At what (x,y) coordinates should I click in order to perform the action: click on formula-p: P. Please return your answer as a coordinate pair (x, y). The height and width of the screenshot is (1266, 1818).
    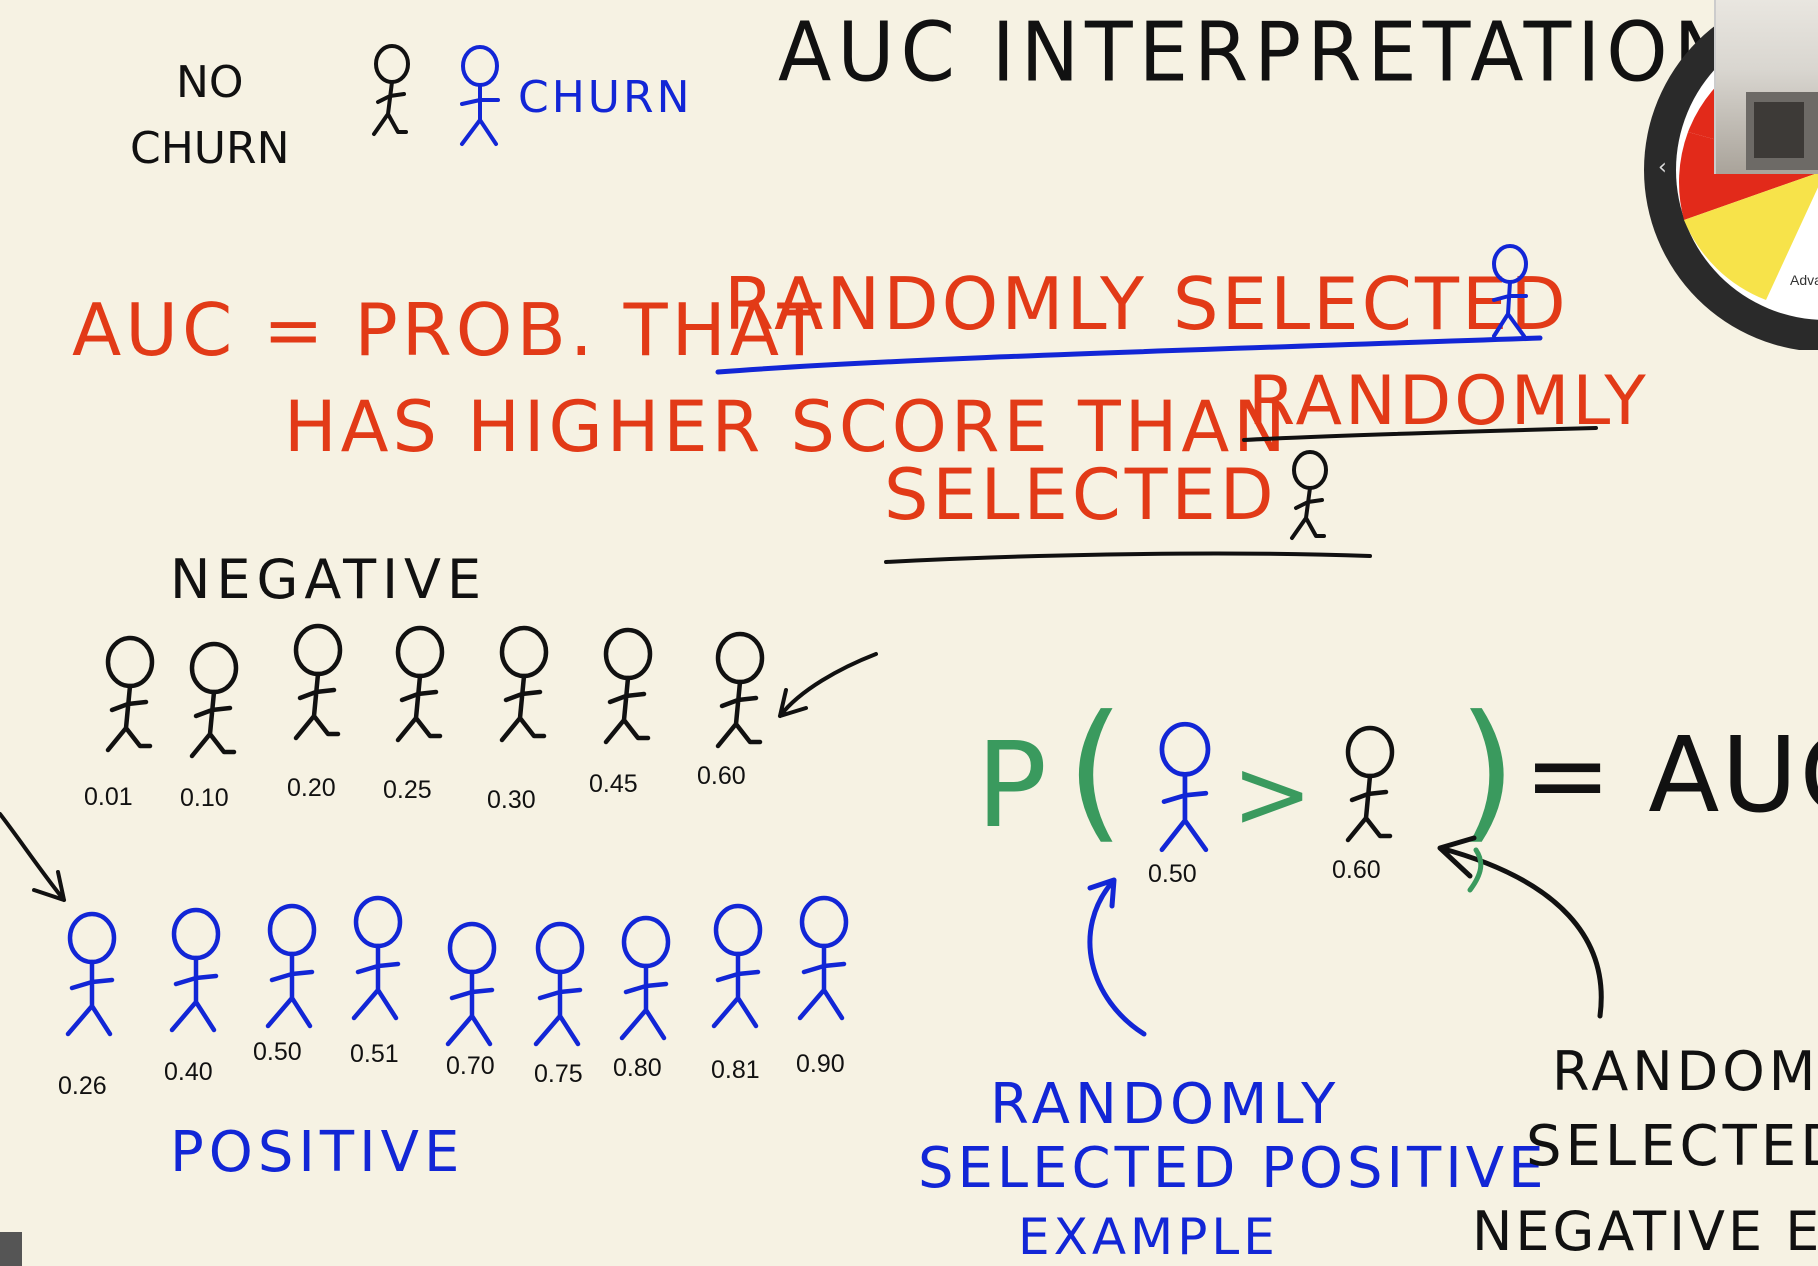
    Looking at the image, I should click on (1012, 785).